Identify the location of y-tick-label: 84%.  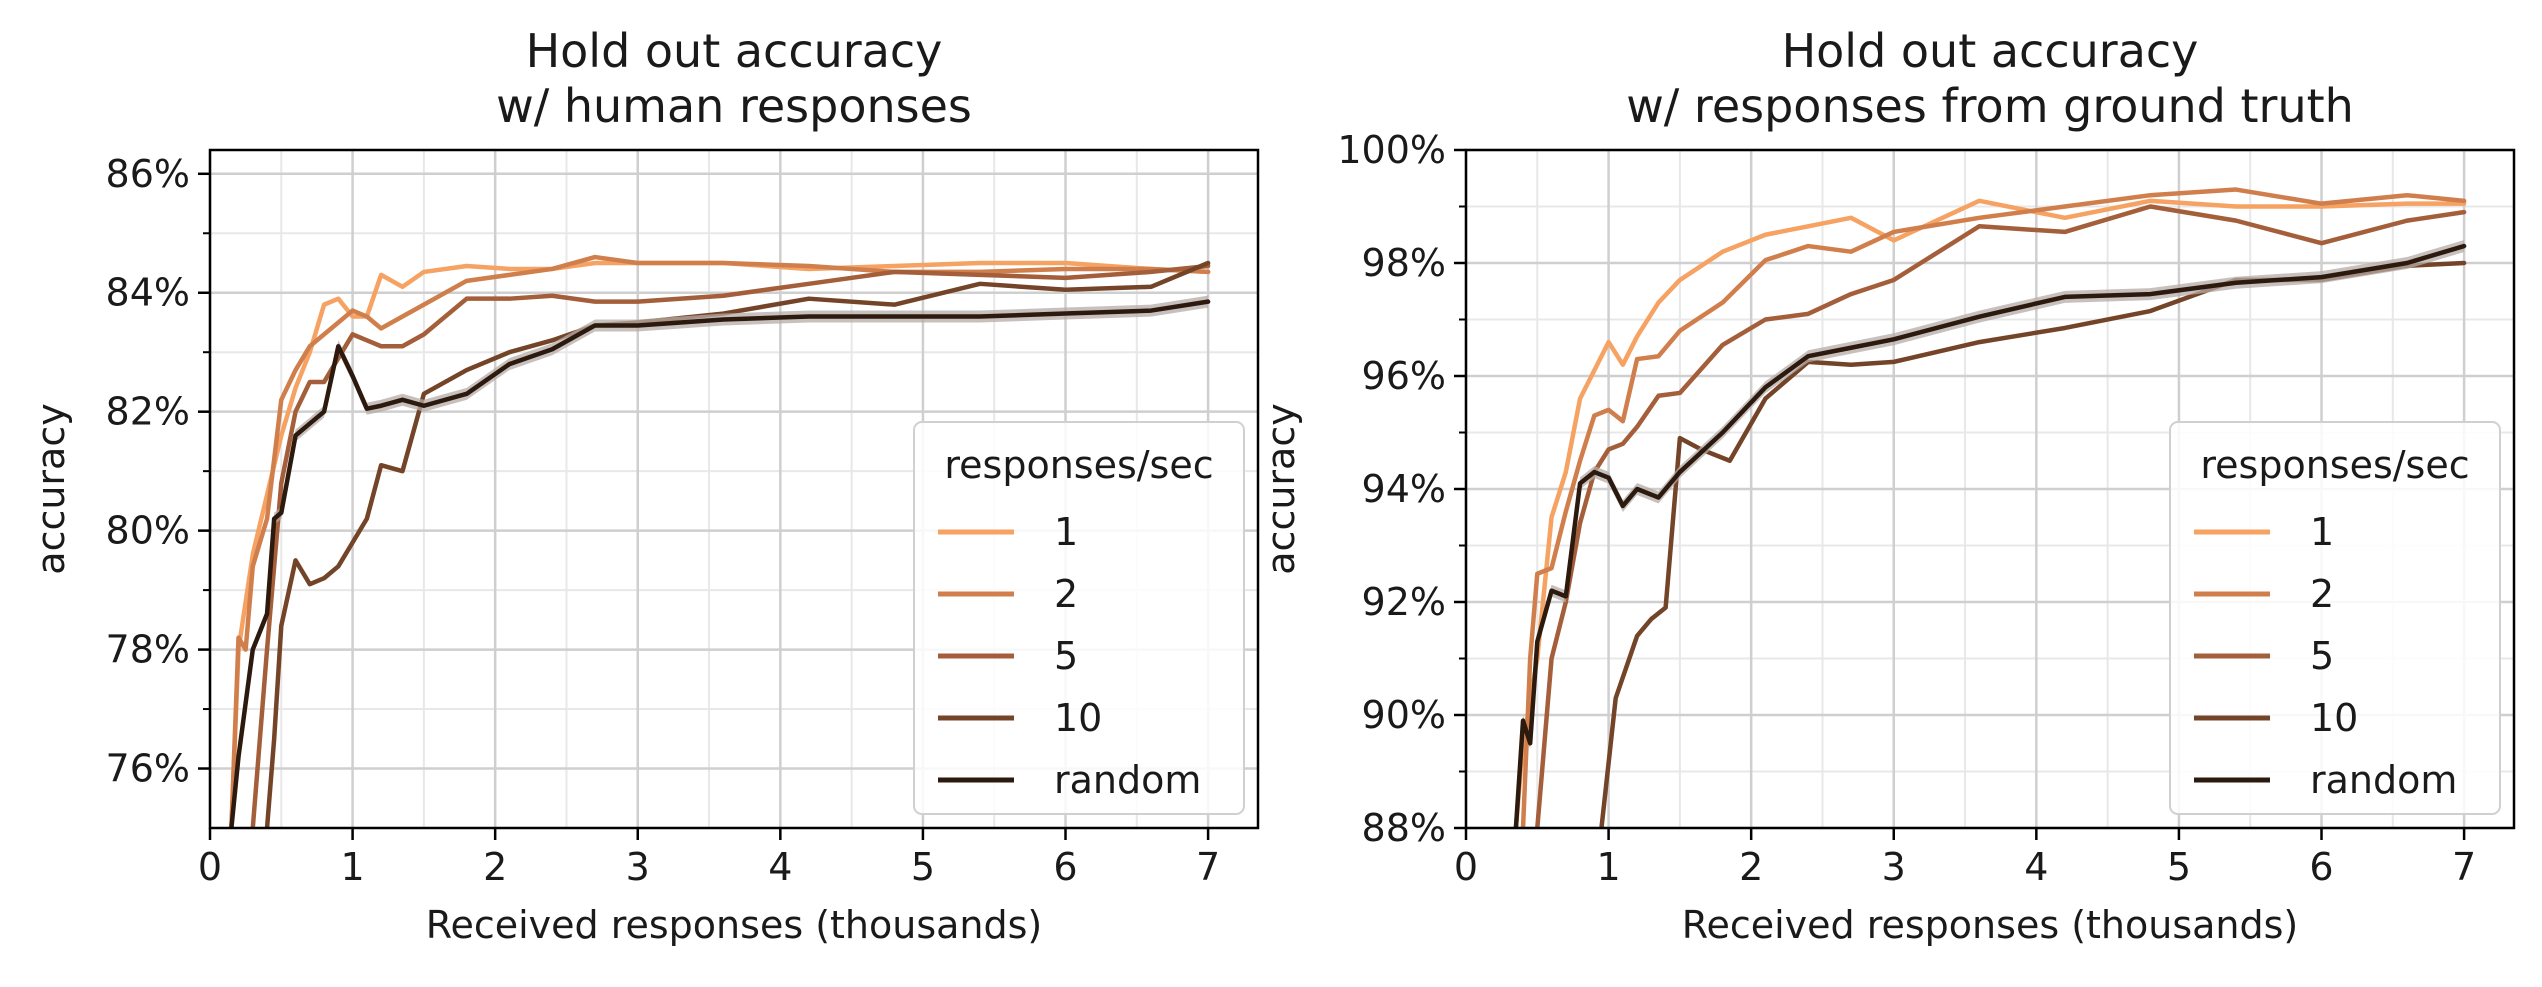
(148, 293).